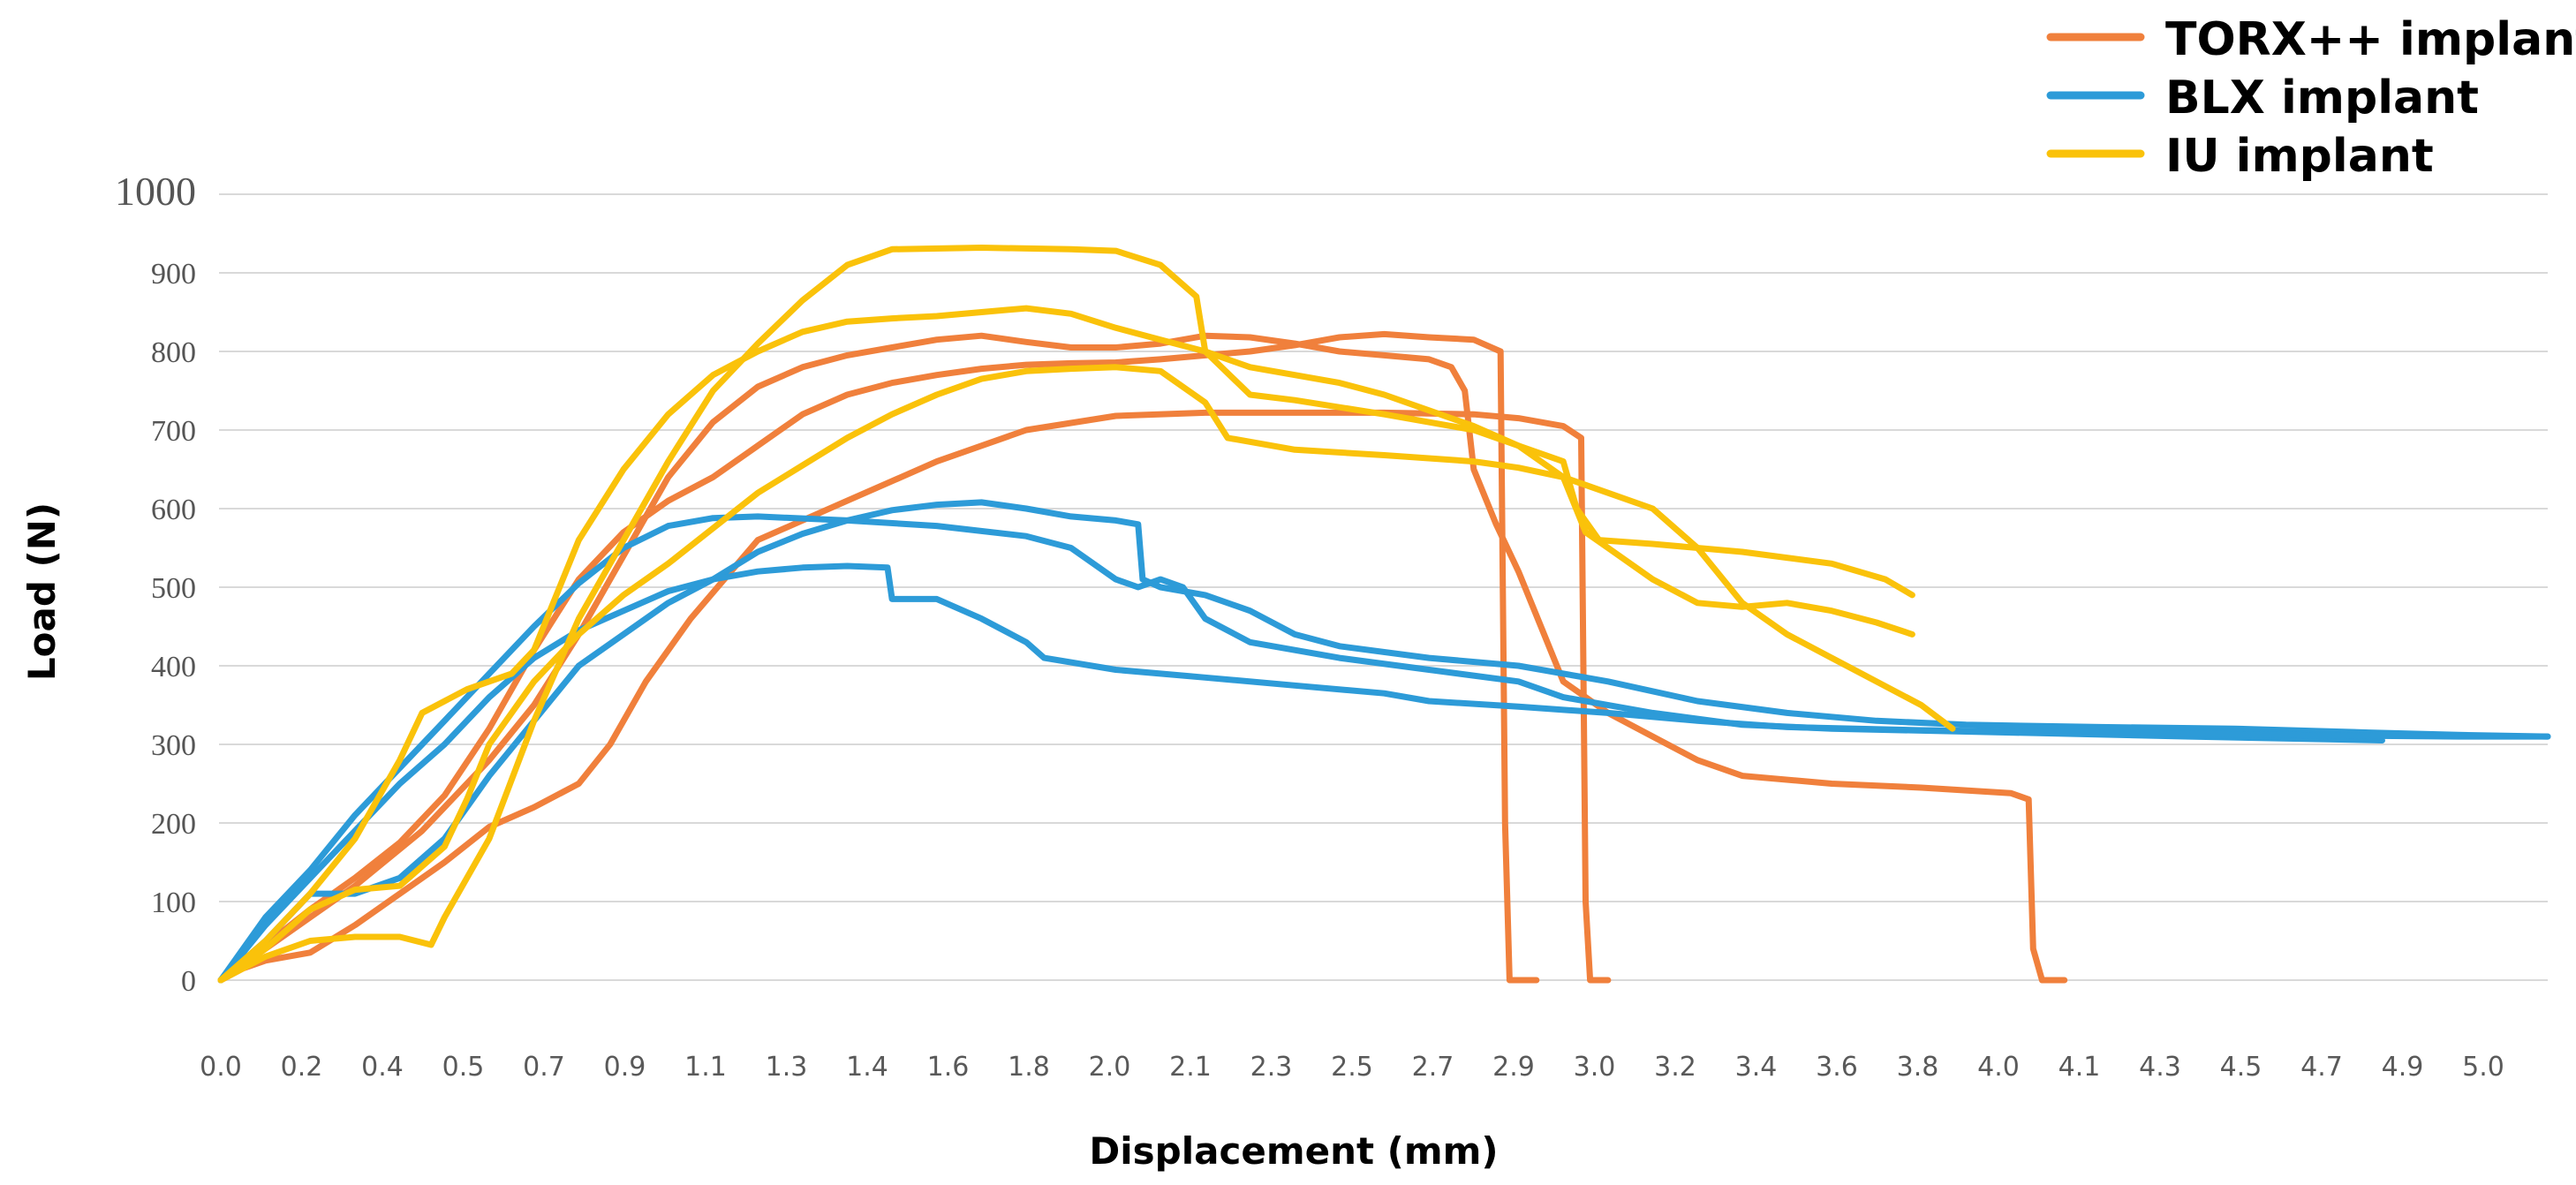 This screenshot has width=2576, height=1185. What do you see at coordinates (1433, 1067) in the screenshot?
I see `x-tick-label: 2.7` at bounding box center [1433, 1067].